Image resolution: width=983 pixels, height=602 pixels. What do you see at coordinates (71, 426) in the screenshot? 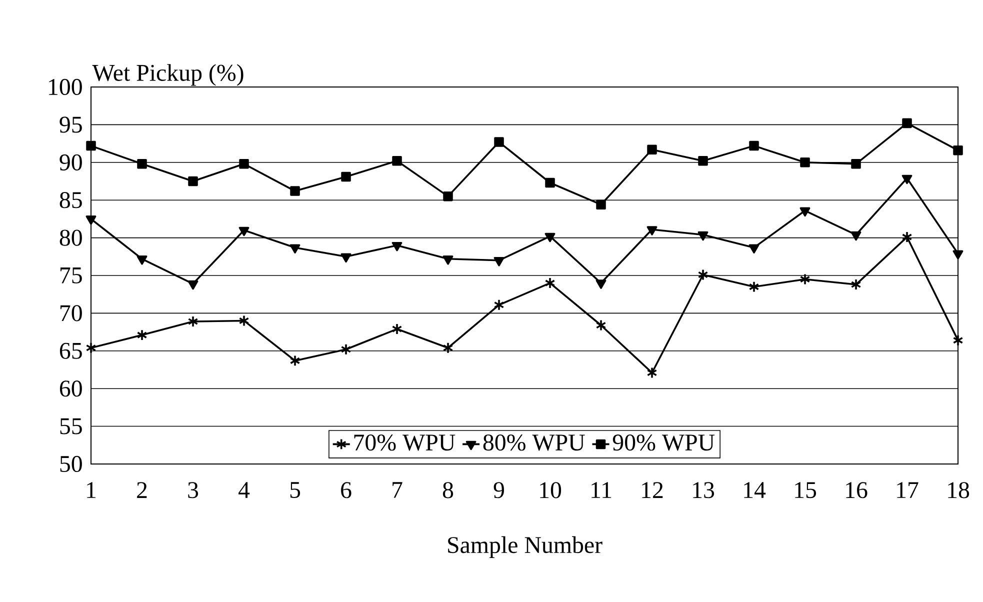
I see `y-tick-label: 55` at bounding box center [71, 426].